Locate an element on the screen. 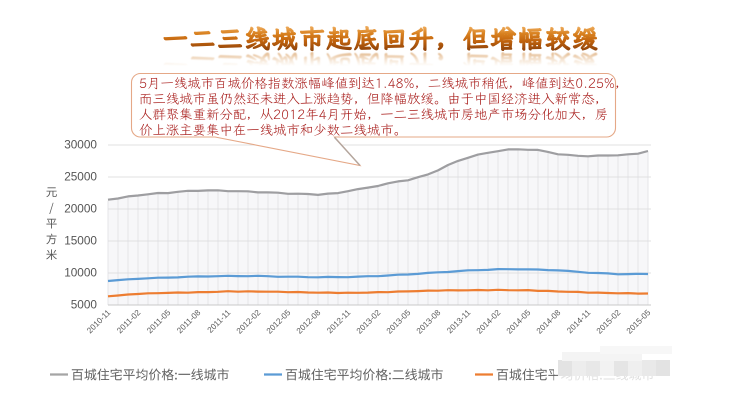 The image size is (731, 412). svg-text: 15000 is located at coordinates (80, 241).